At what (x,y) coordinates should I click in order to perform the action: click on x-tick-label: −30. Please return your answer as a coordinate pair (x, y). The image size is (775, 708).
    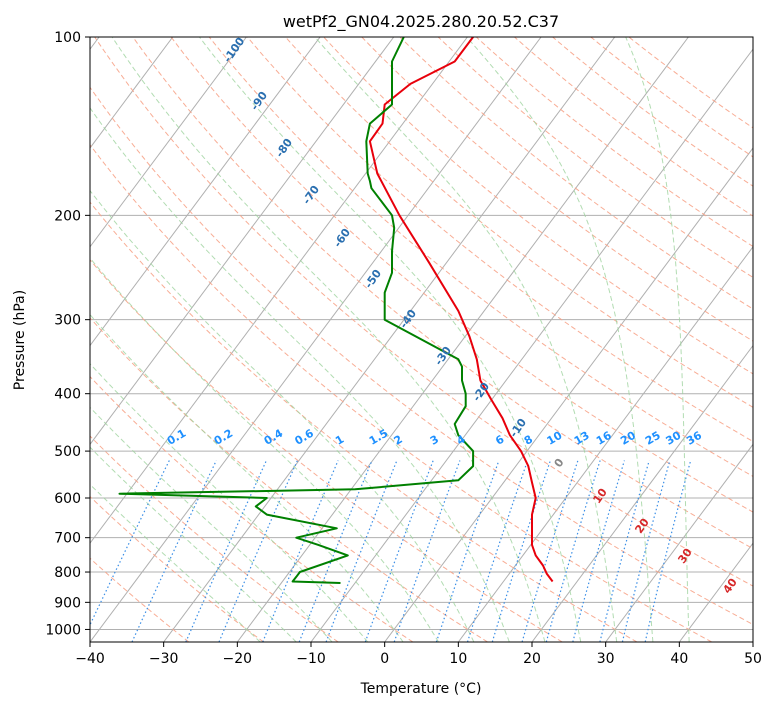
    Looking at the image, I should click on (164, 659).